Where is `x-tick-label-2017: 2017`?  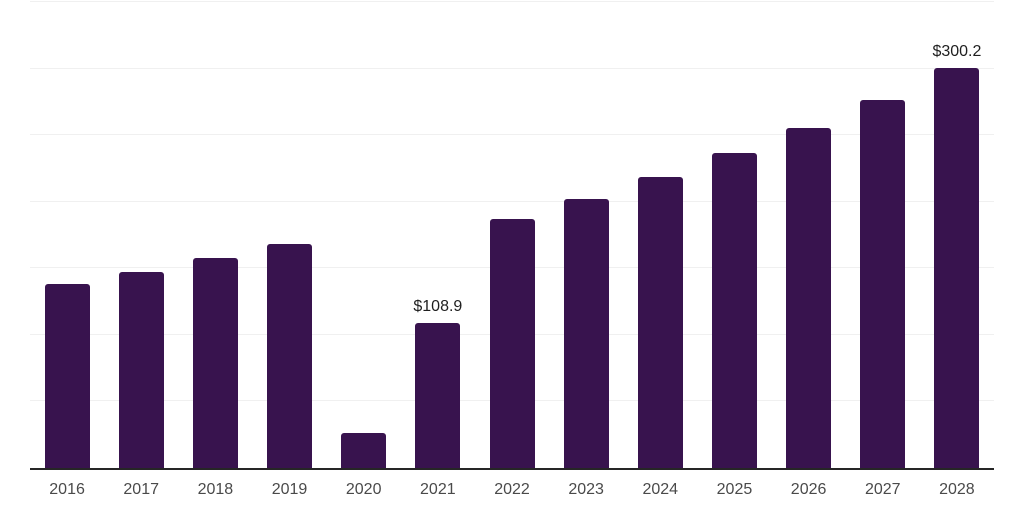
x-tick-label-2017: 2017 is located at coordinates (141, 489).